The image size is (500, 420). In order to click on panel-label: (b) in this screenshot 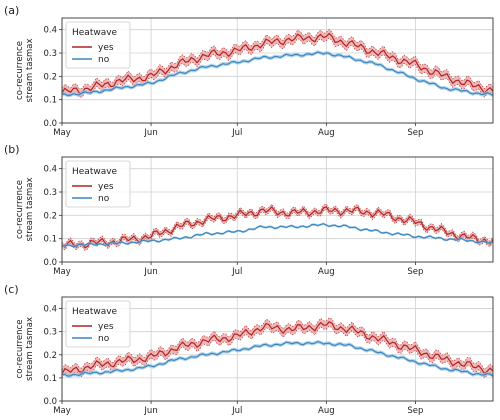, I will do `click(12, 149)`.